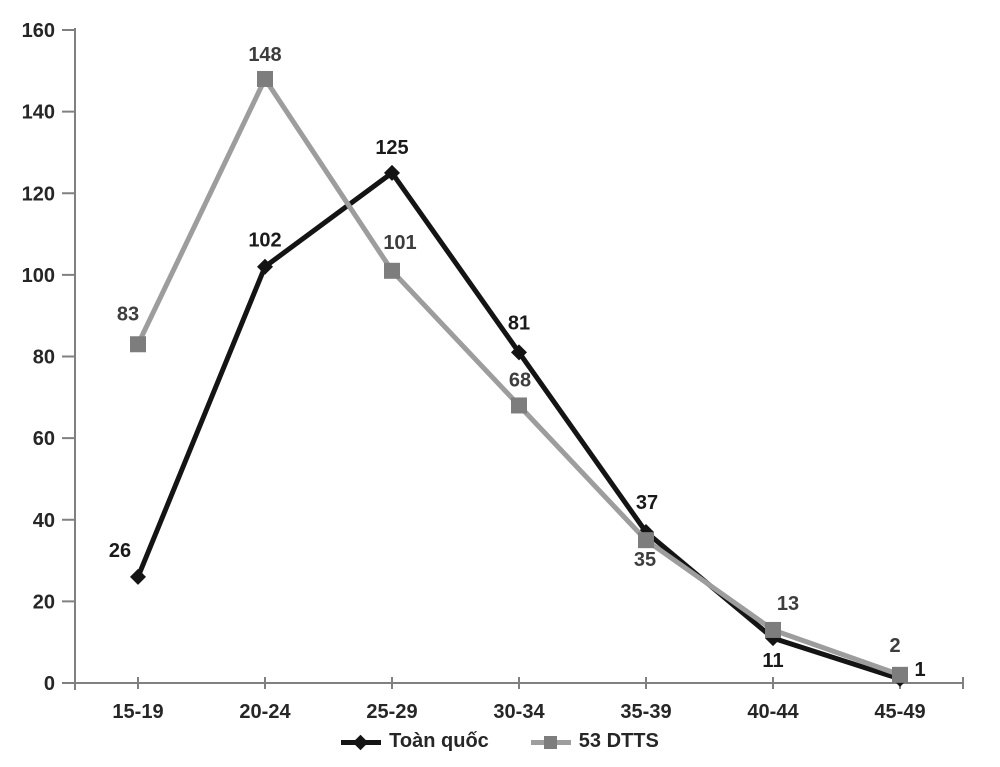 This screenshot has width=1000, height=767. I want to click on x-tick-label: 15-19, so click(137, 712).